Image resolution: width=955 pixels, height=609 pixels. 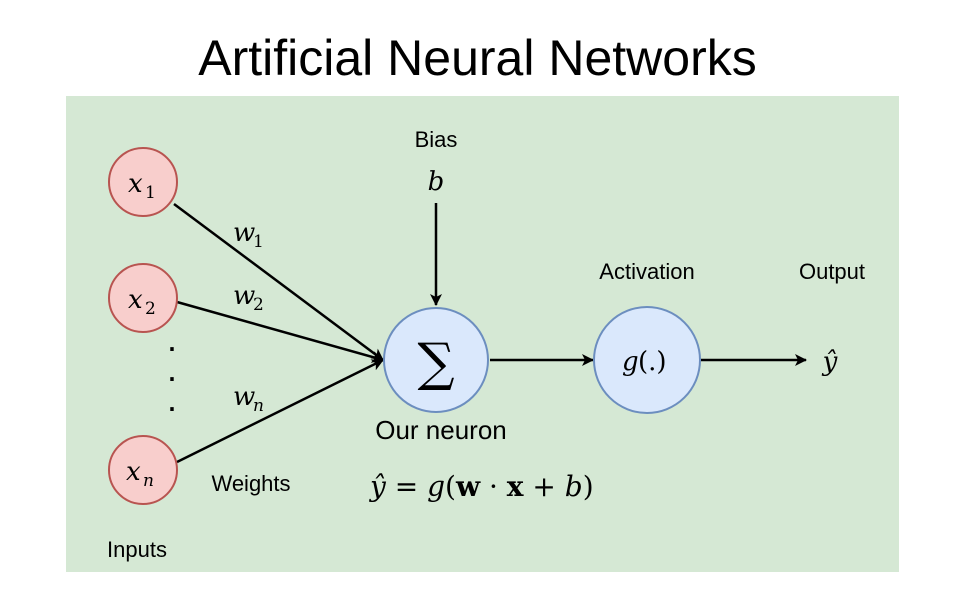 I want to click on inputs-label: Inputs, so click(x=137, y=549).